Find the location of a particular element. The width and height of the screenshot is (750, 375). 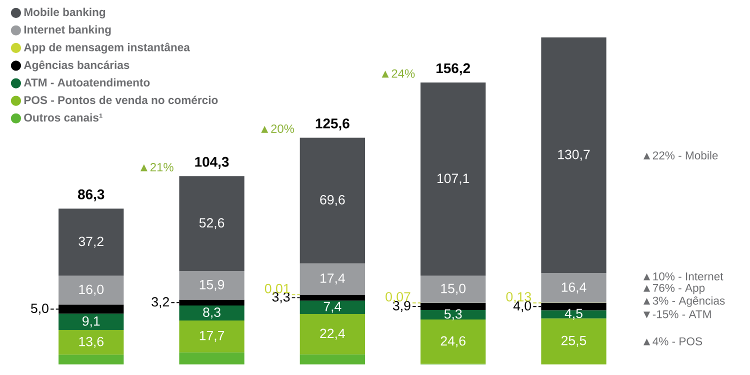

data-label: 8,3 is located at coordinates (211, 313).